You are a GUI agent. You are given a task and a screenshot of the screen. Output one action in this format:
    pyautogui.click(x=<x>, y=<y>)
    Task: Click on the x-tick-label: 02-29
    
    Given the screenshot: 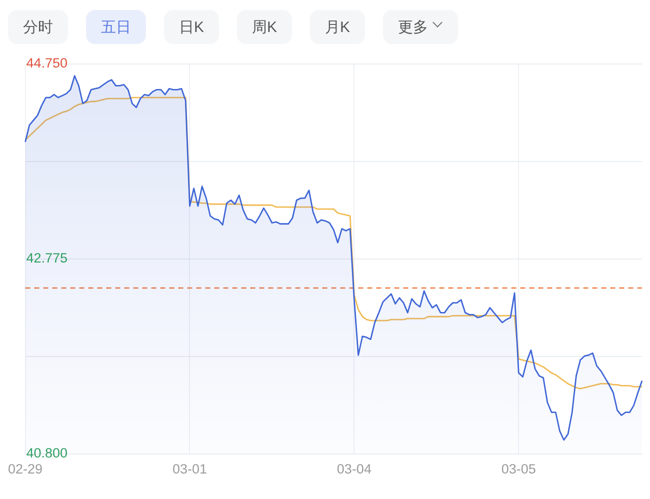 What is the action you would take?
    pyautogui.click(x=25, y=469)
    